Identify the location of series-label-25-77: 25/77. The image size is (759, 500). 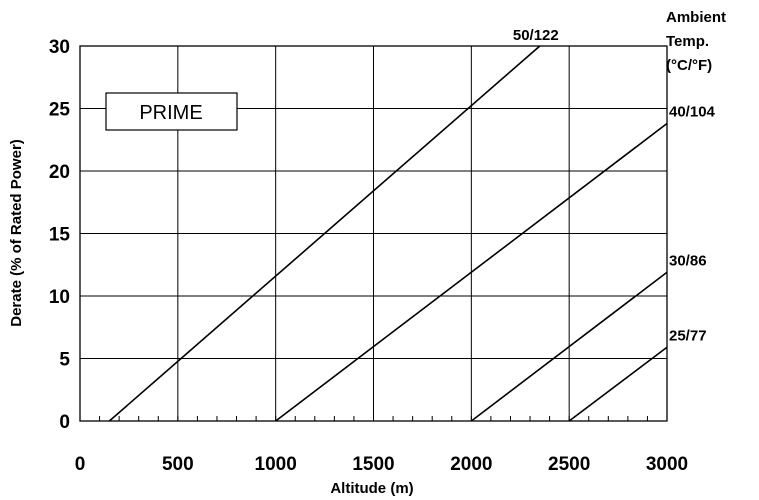
(688, 335).